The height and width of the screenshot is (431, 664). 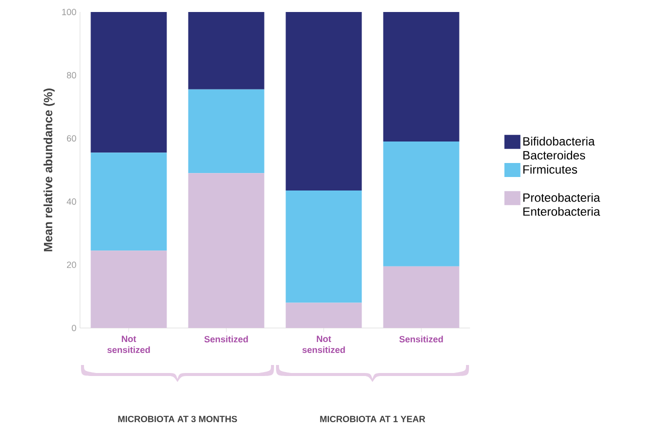 What do you see at coordinates (69, 12) in the screenshot?
I see `y-tick-label: 100` at bounding box center [69, 12].